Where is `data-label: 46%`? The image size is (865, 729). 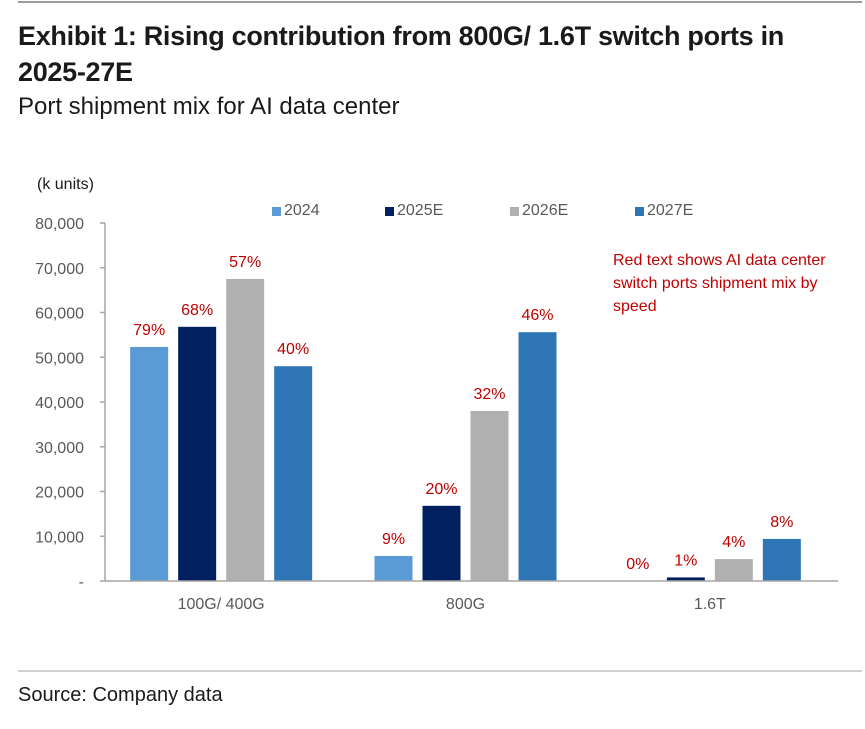 data-label: 46% is located at coordinates (537, 315).